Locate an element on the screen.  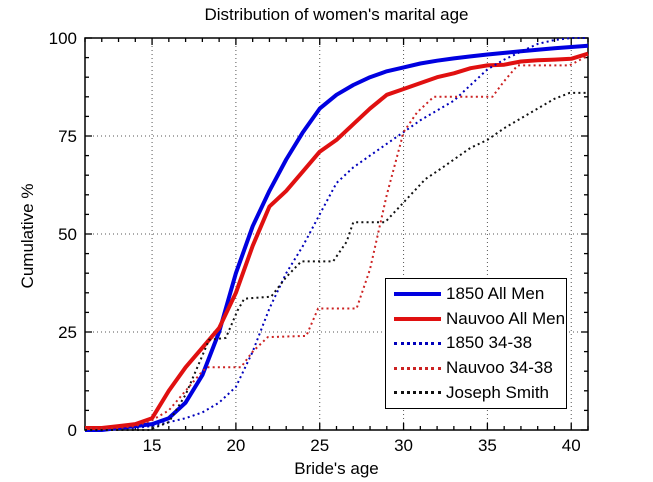
legend-item: Nauvoo All Men is located at coordinates (480, 319).